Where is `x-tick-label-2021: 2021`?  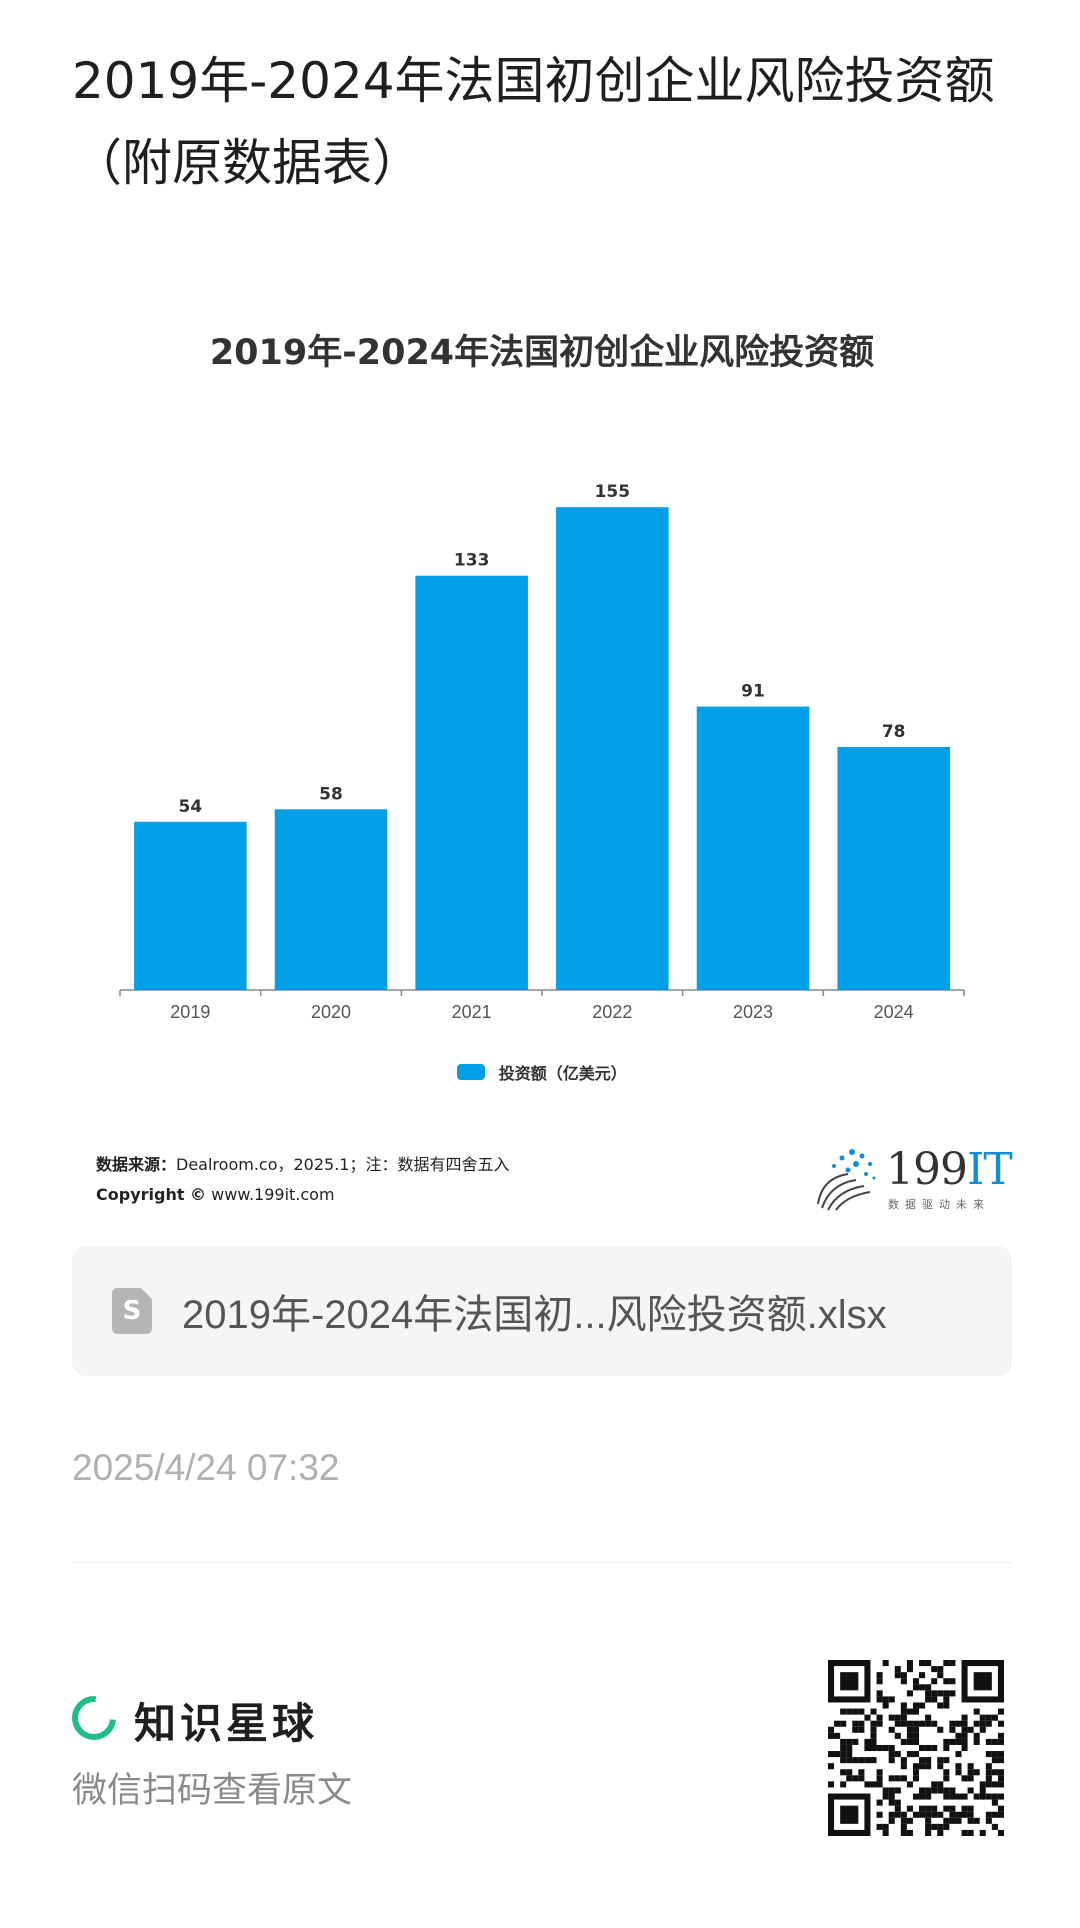 x-tick-label-2021: 2021 is located at coordinates (472, 1012).